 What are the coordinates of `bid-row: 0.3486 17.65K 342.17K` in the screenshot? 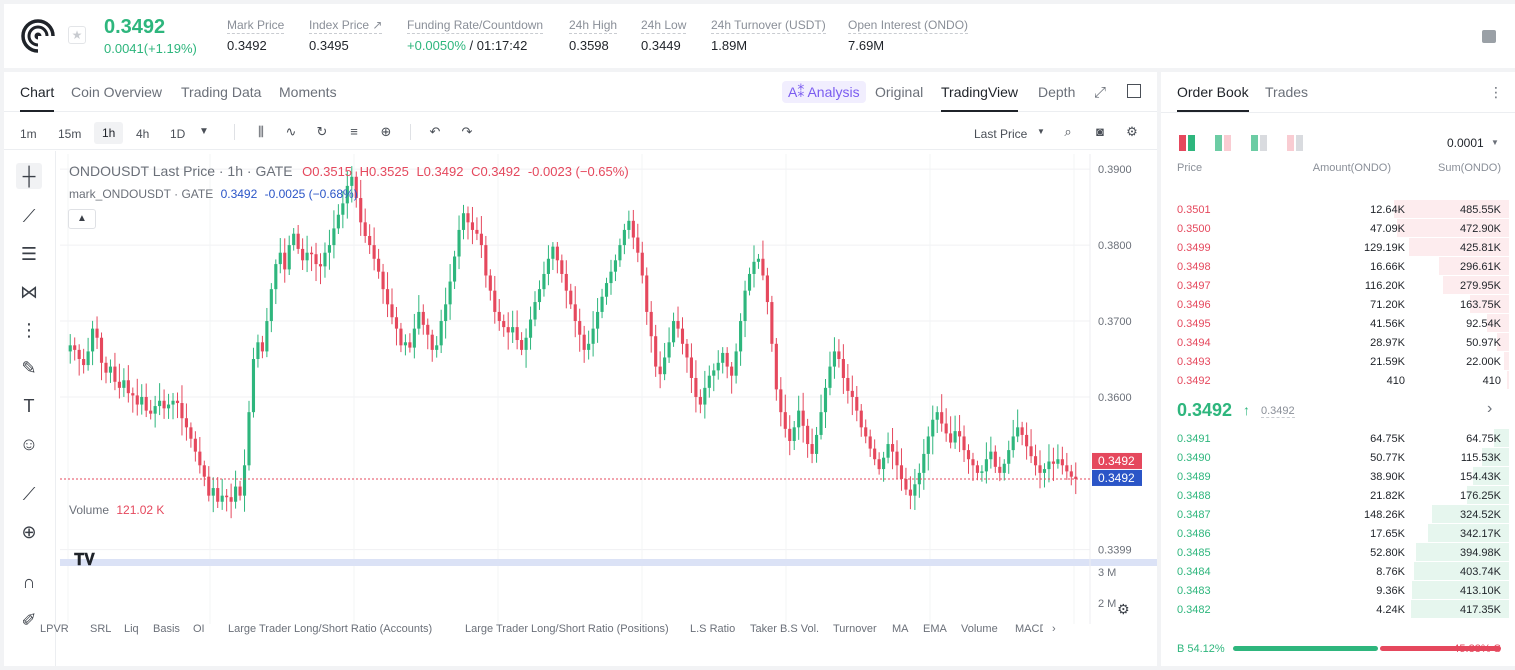 It's located at (1338, 533).